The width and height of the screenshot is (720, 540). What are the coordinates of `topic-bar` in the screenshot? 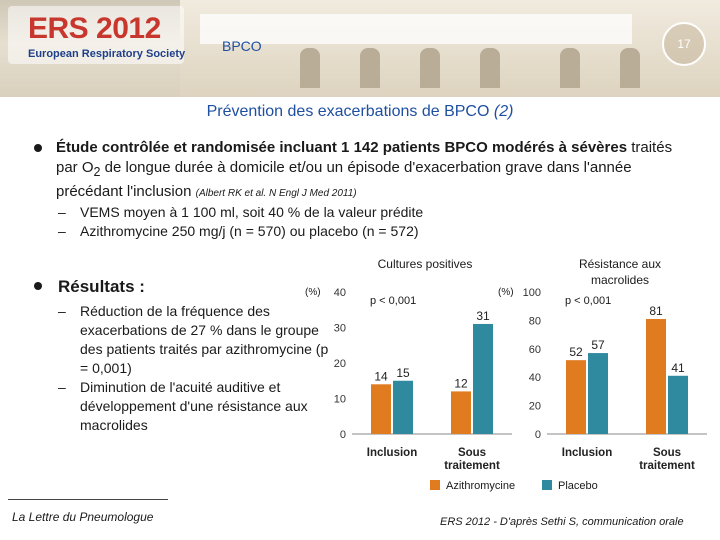 It's located at (416, 29).